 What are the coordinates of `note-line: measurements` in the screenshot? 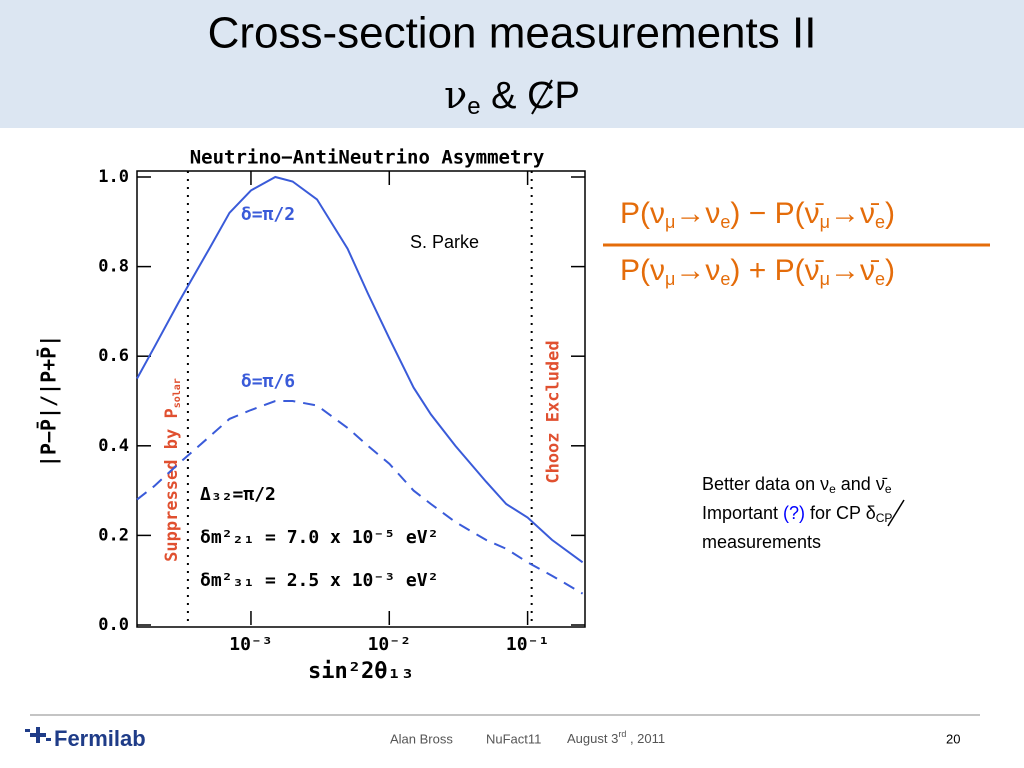 It's located at (761, 542).